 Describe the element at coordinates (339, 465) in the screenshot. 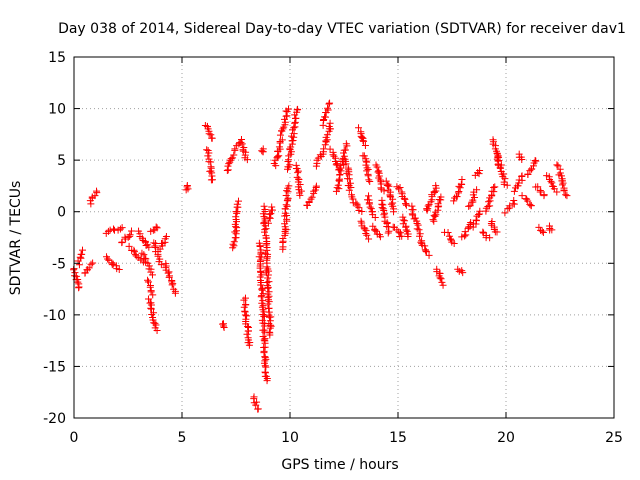

I see `x-axis-label: GPS time / hours` at that location.